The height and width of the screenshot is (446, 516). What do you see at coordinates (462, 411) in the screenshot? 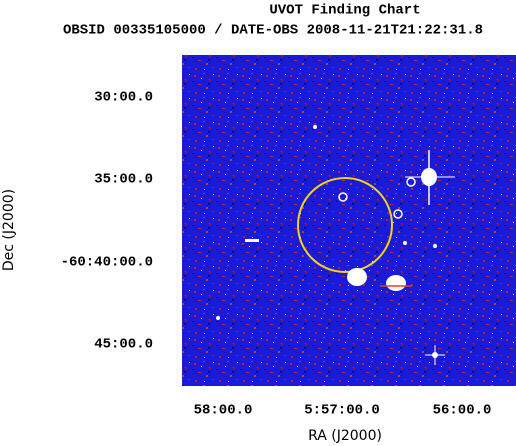
I see `x-tick-label: 56:00.0` at bounding box center [462, 411].